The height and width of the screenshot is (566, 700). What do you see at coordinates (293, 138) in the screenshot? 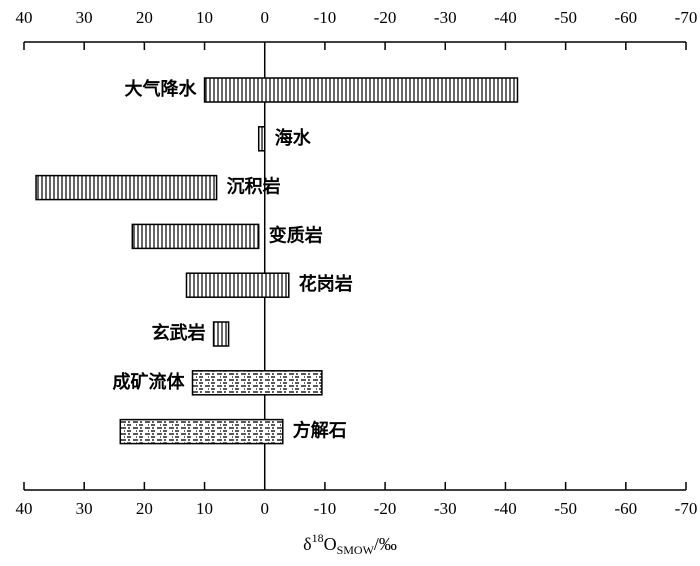
I see `category-label: 海水` at bounding box center [293, 138].